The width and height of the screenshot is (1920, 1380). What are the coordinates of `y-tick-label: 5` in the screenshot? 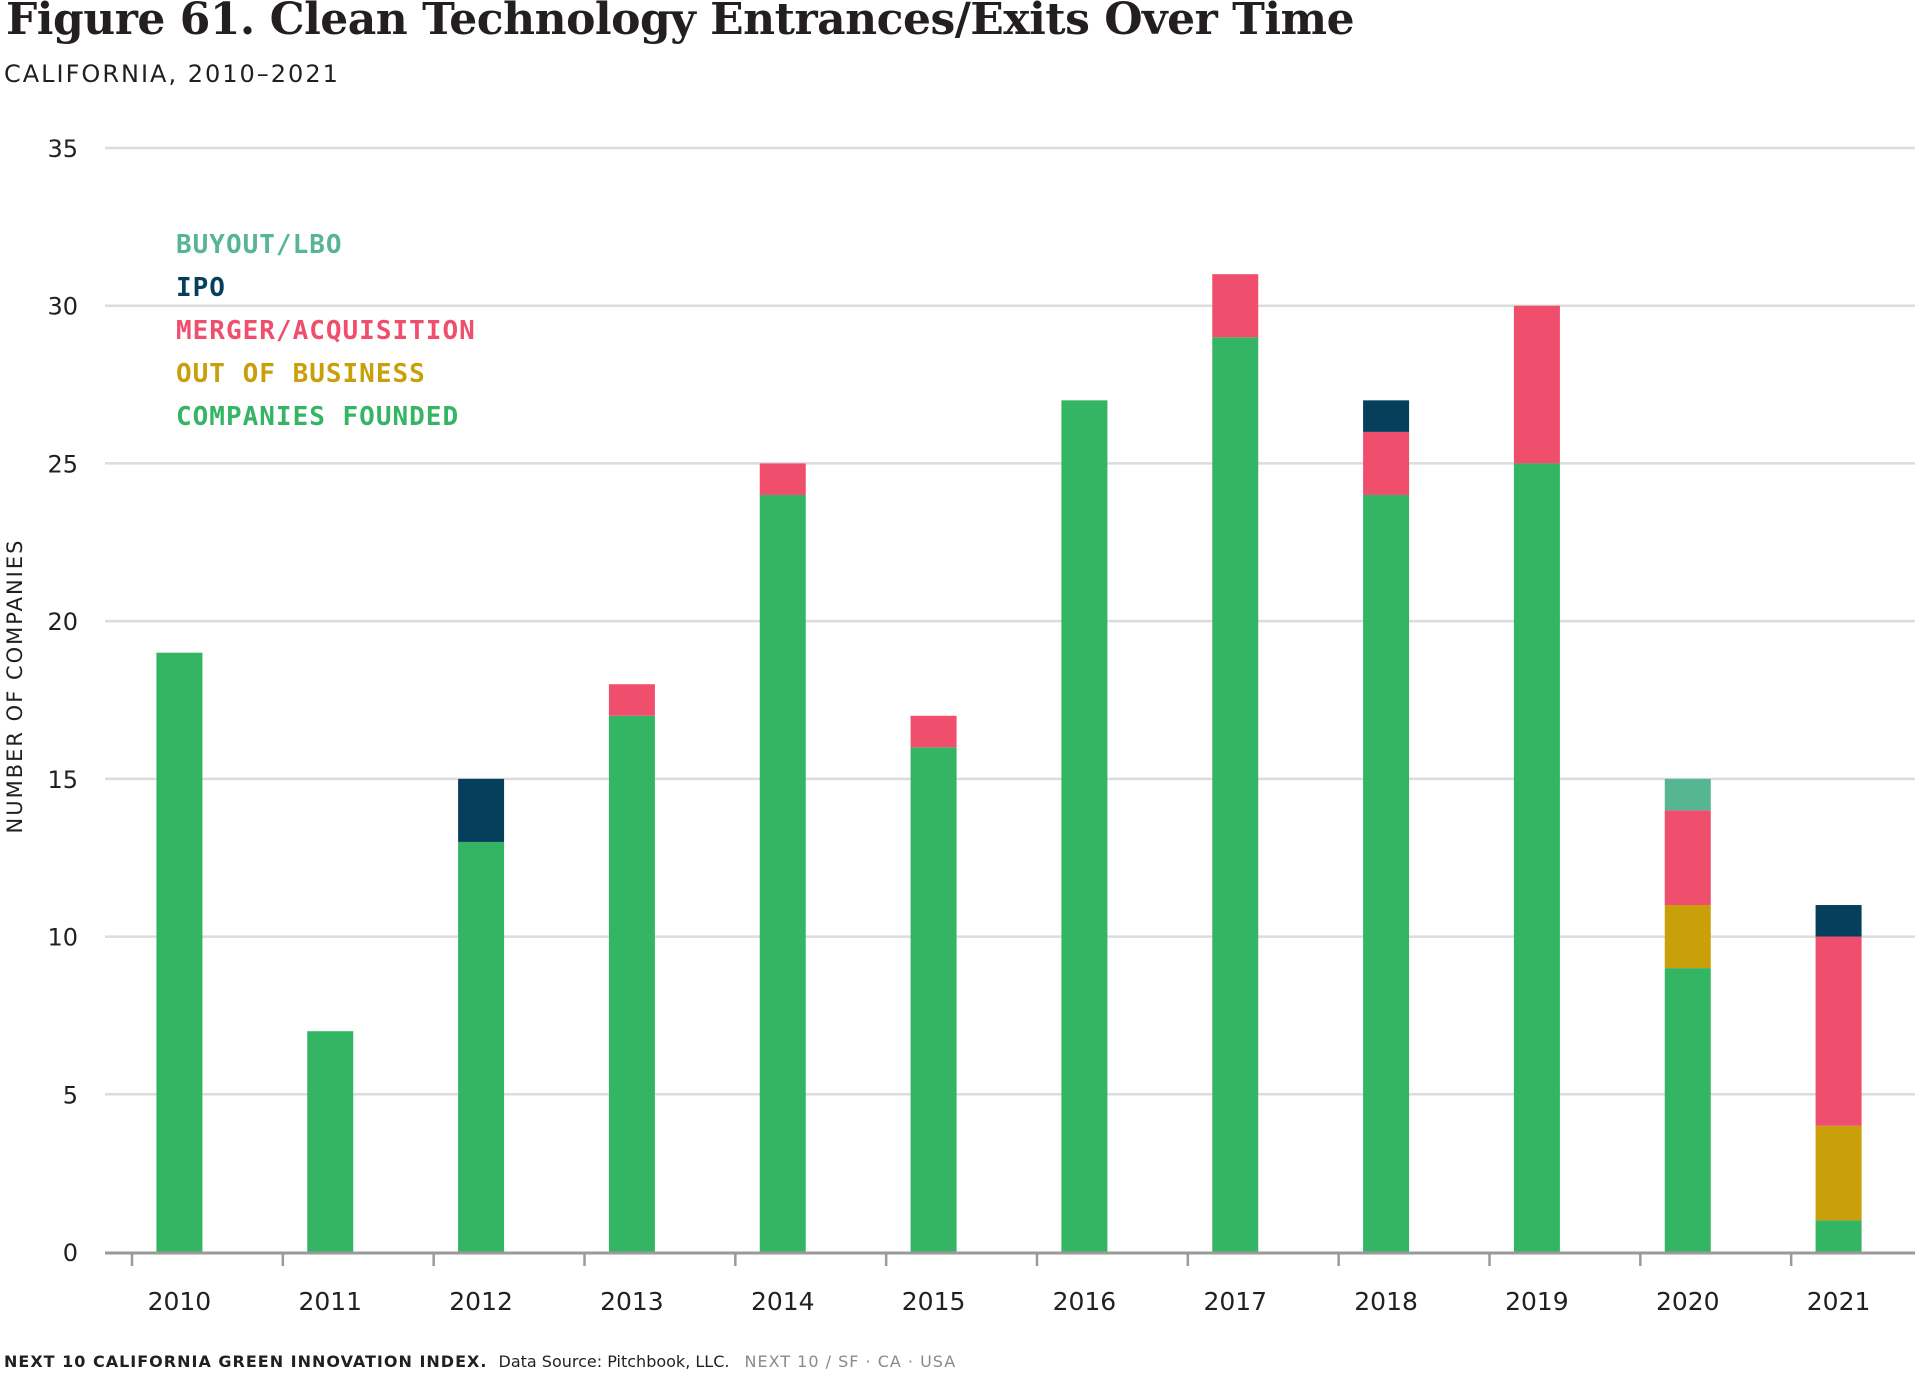 It's located at (70, 1095).